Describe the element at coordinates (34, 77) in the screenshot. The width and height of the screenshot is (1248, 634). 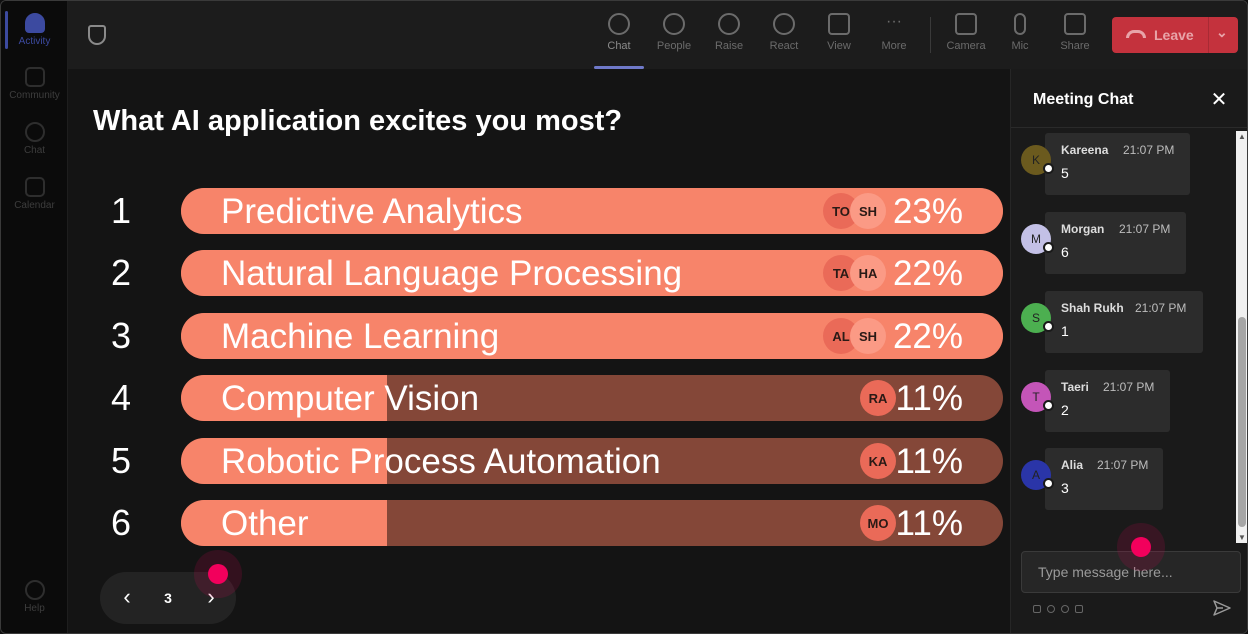
I see `community-icon` at that location.